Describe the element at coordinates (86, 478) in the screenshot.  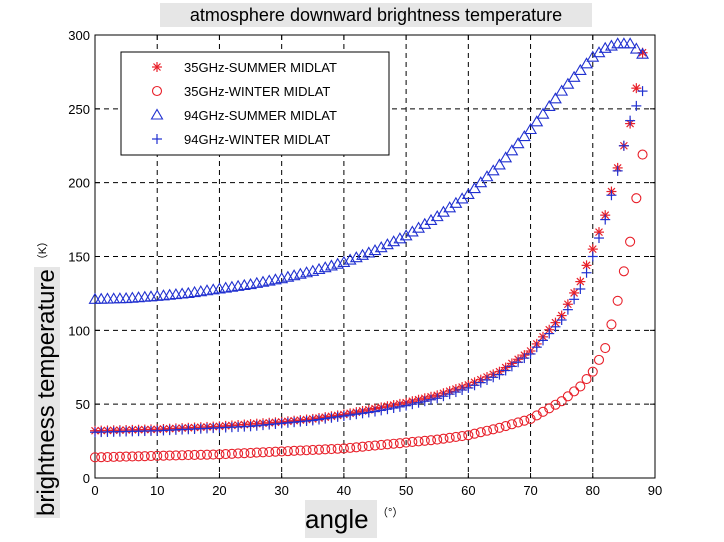
I see `y-tick-label: 0` at that location.